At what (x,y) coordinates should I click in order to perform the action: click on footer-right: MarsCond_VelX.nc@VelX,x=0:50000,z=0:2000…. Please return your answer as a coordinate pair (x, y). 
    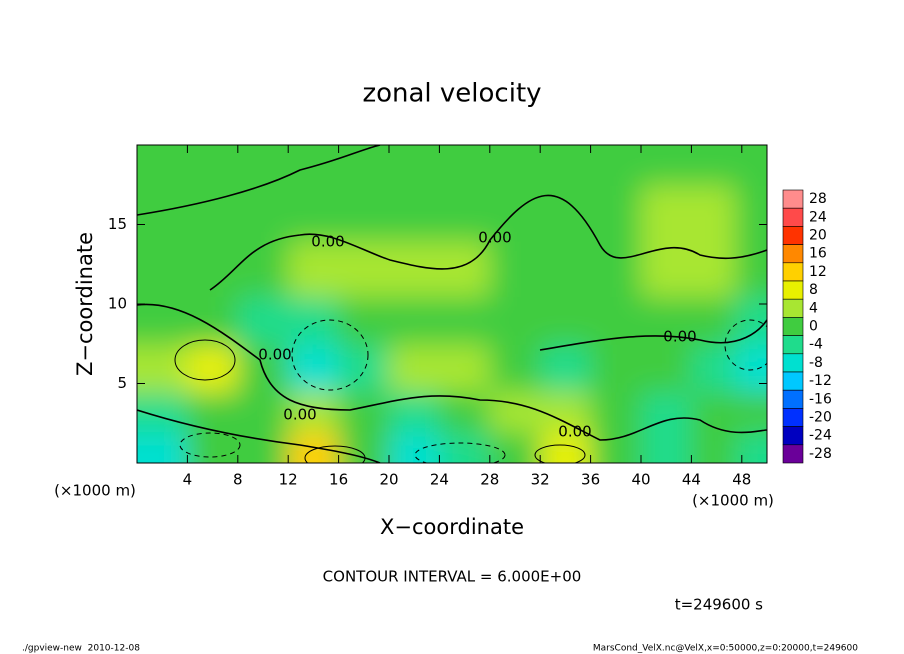
    Looking at the image, I should click on (725, 649).